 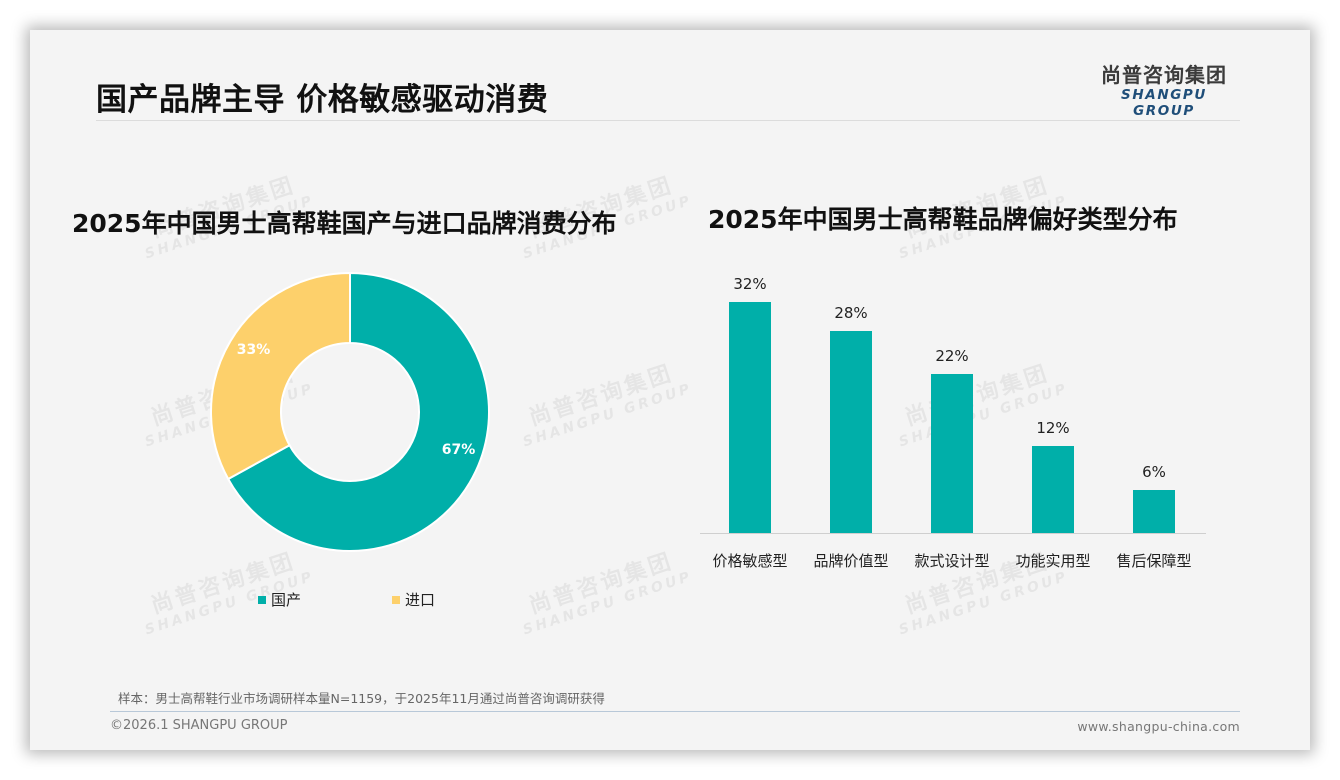 What do you see at coordinates (1053, 428) in the screenshot?
I see `bar-value-label: 12%` at bounding box center [1053, 428].